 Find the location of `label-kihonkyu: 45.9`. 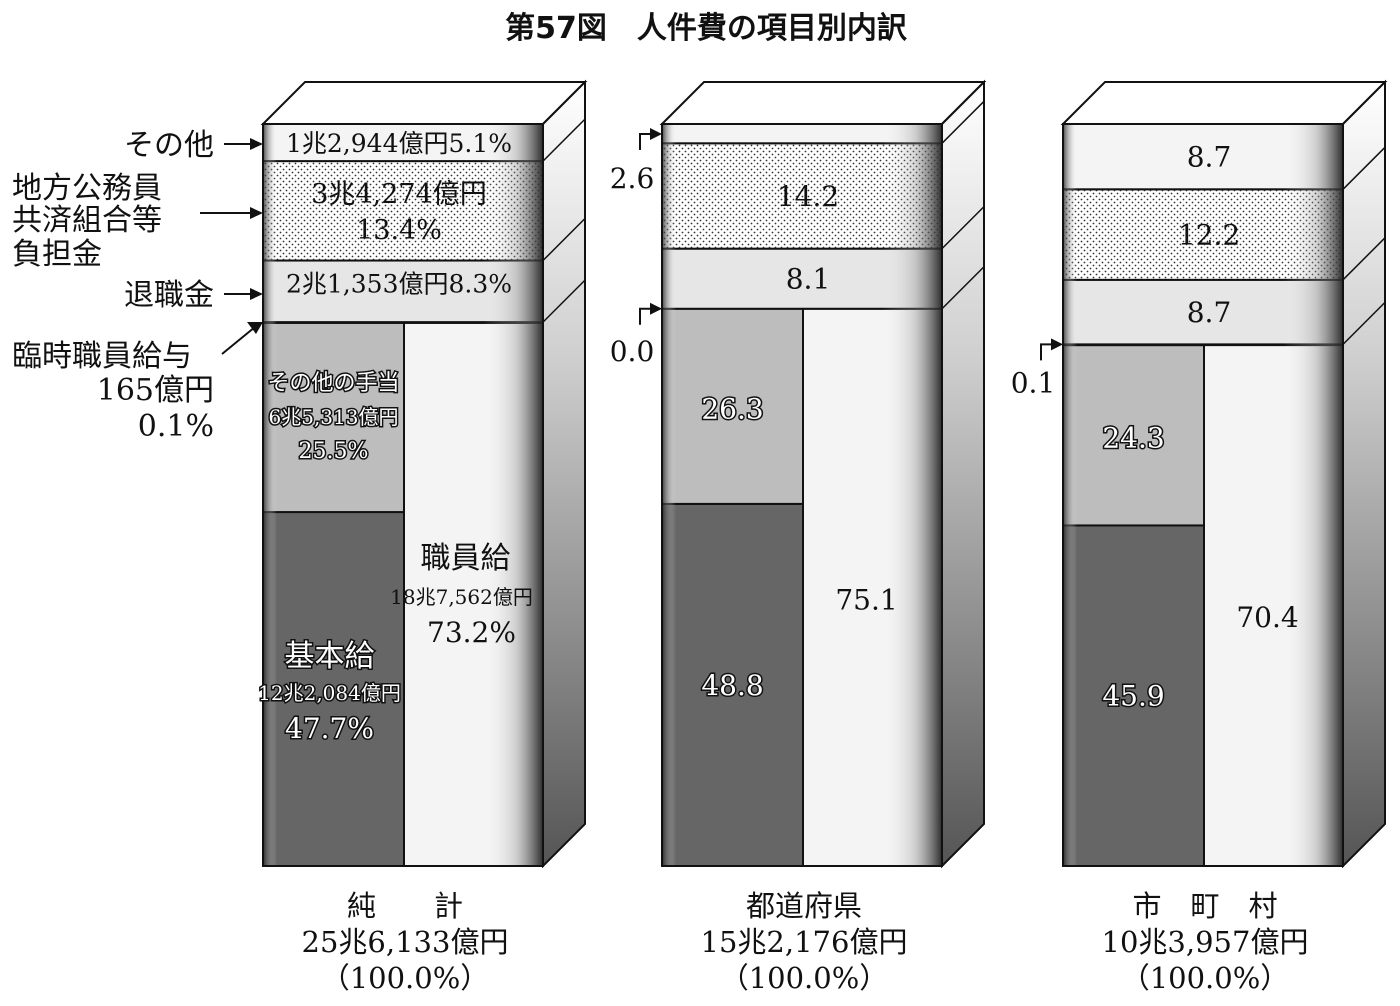

label-kihonkyu: 45.9 is located at coordinates (1133, 696).